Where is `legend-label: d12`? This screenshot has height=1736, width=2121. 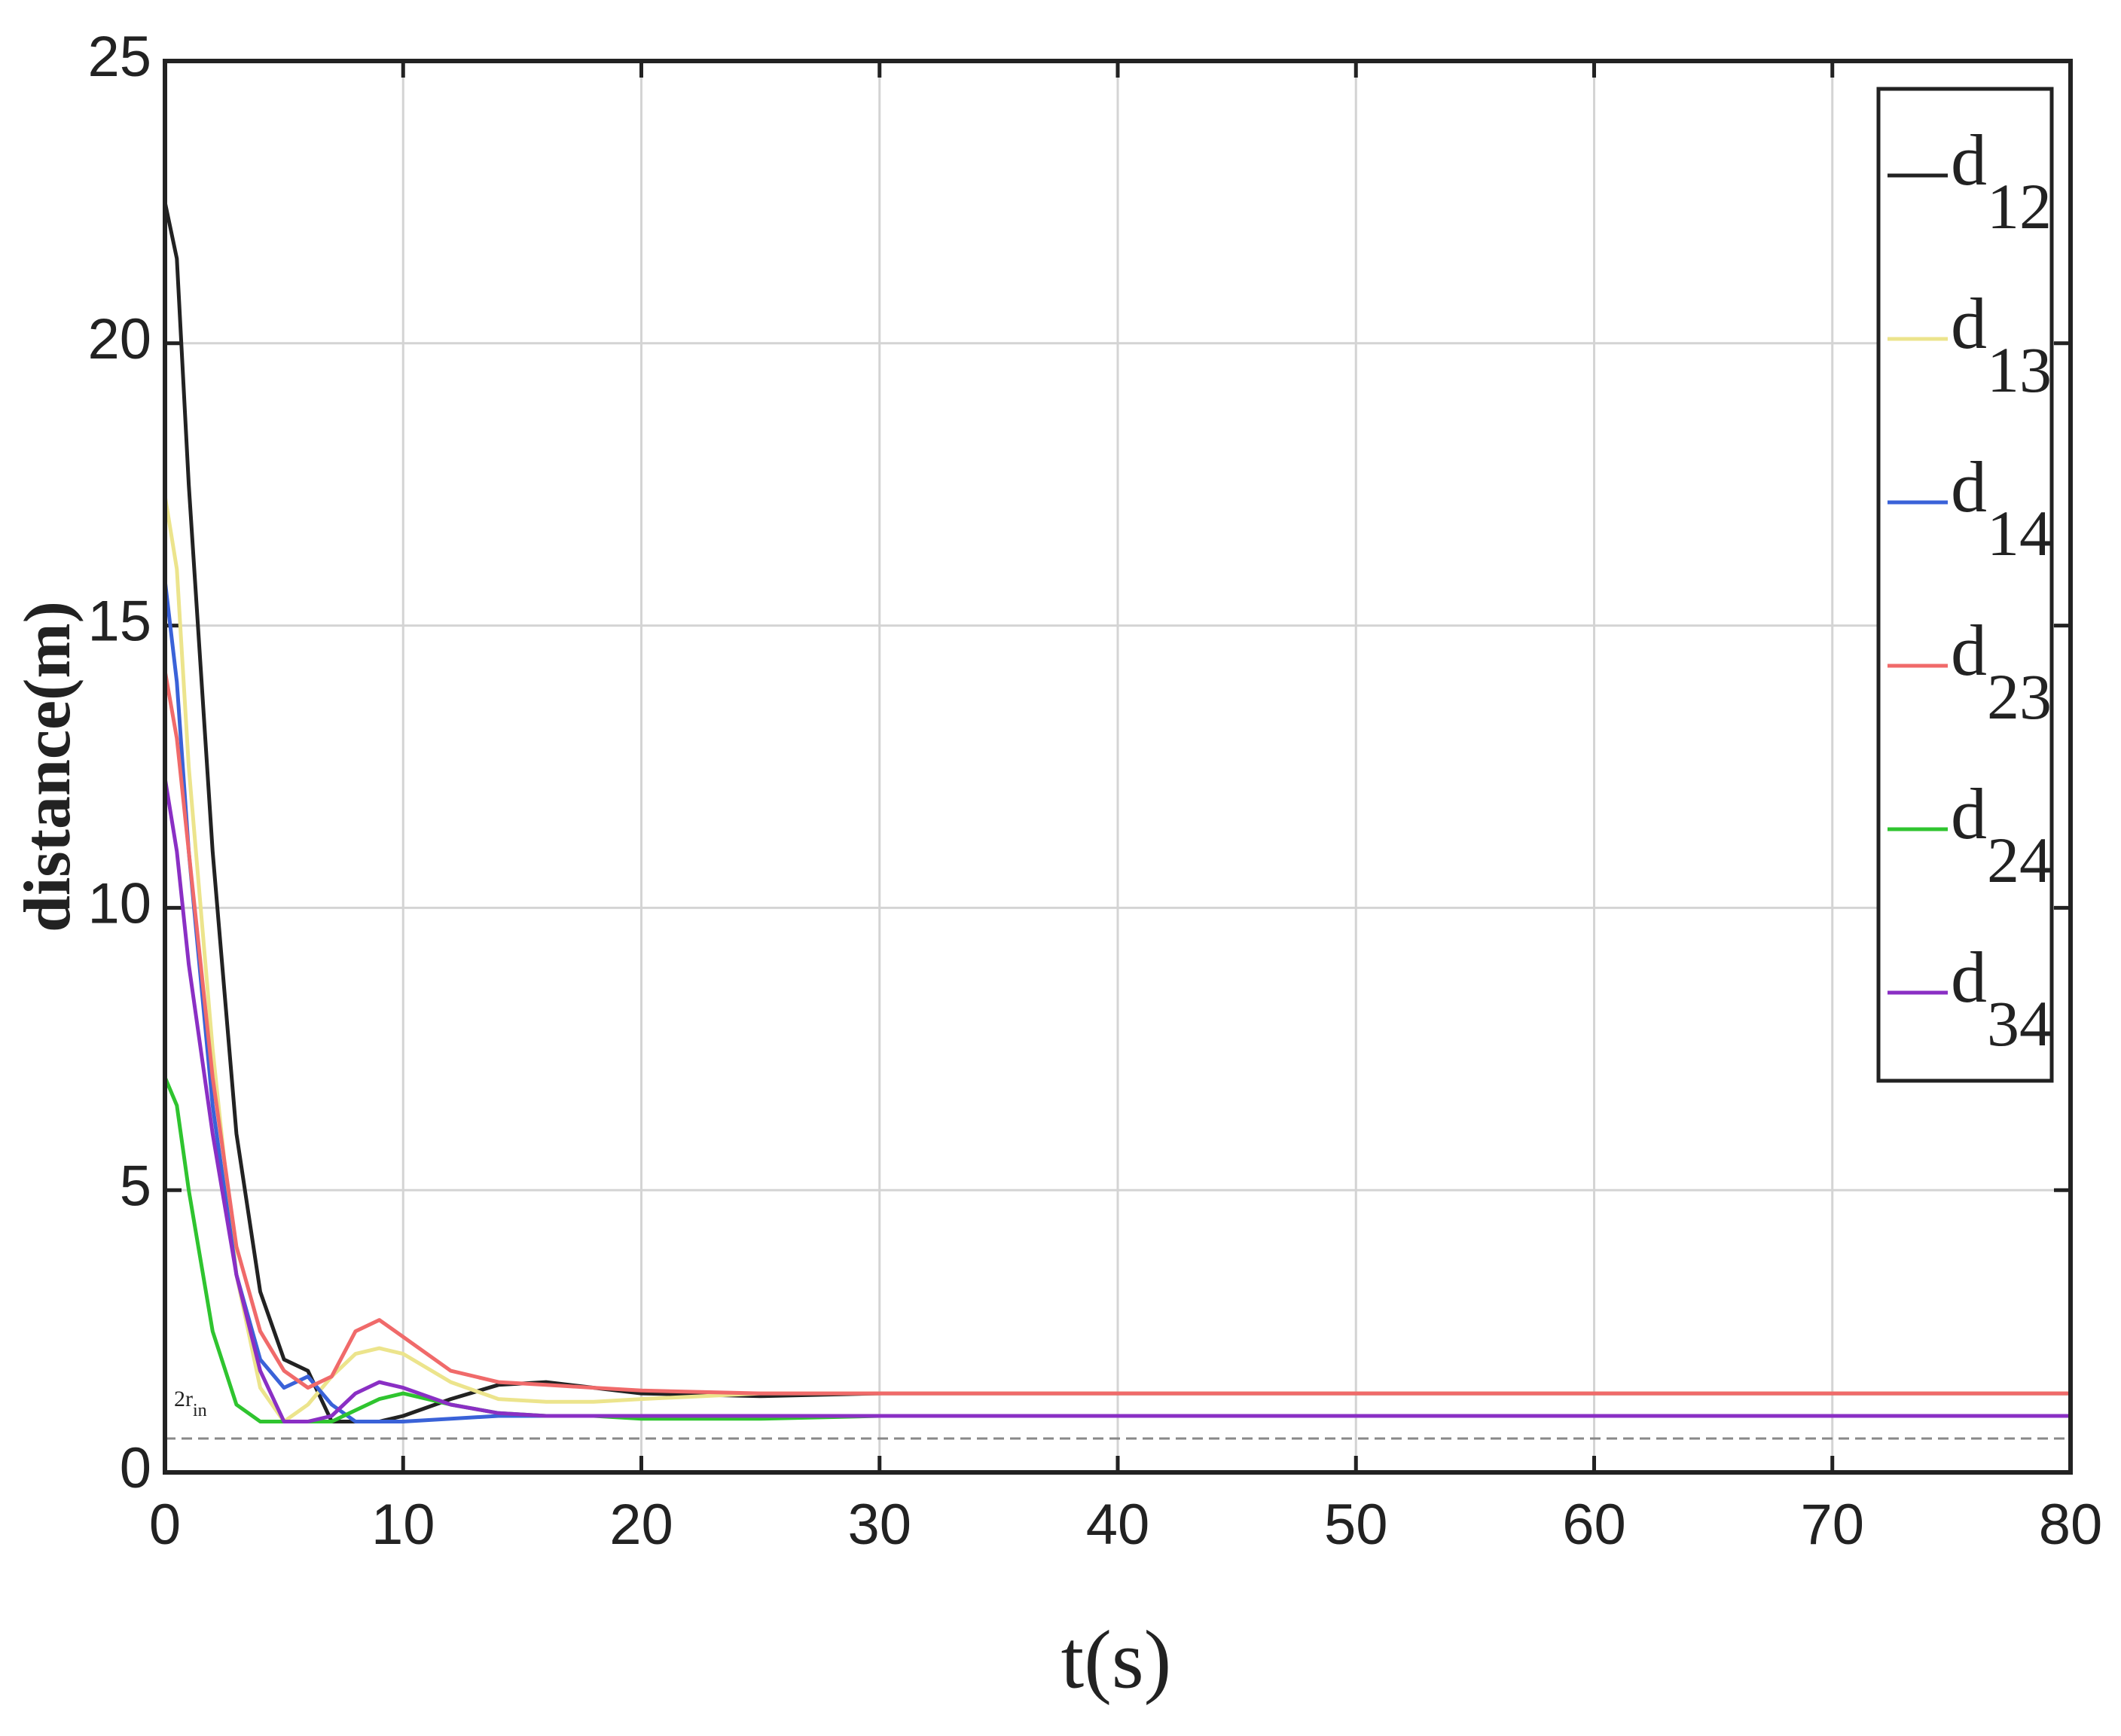
legend-label: d12 is located at coordinates (2001, 181).